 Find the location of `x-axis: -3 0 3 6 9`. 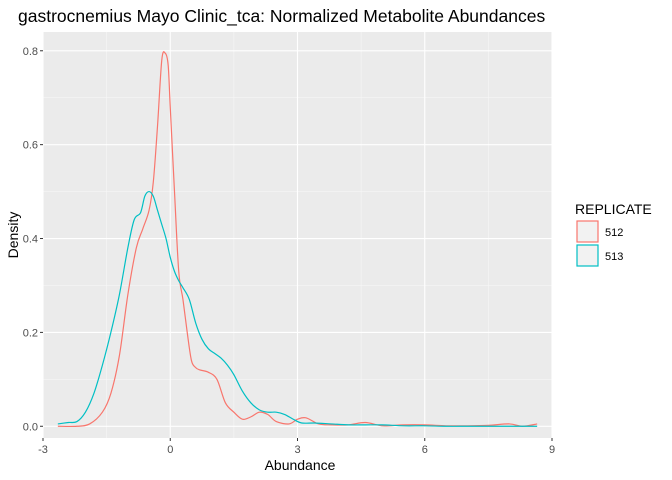

x-axis: -3 0 3 6 9 is located at coordinates (296, 447).